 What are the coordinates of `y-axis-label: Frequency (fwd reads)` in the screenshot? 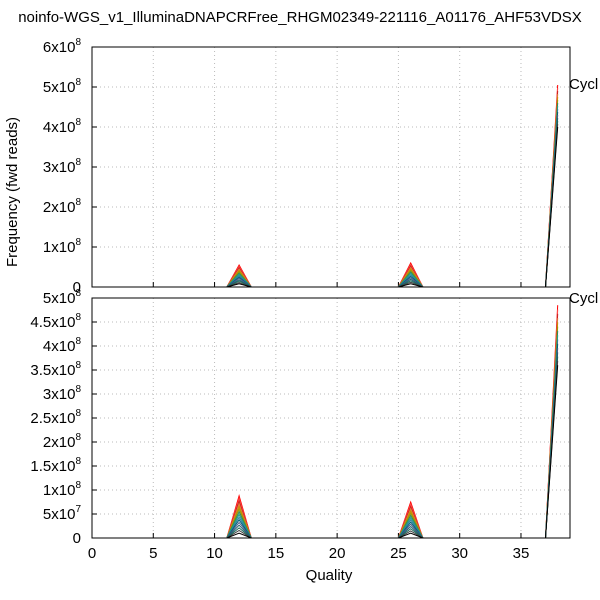 It's located at (12, 192).